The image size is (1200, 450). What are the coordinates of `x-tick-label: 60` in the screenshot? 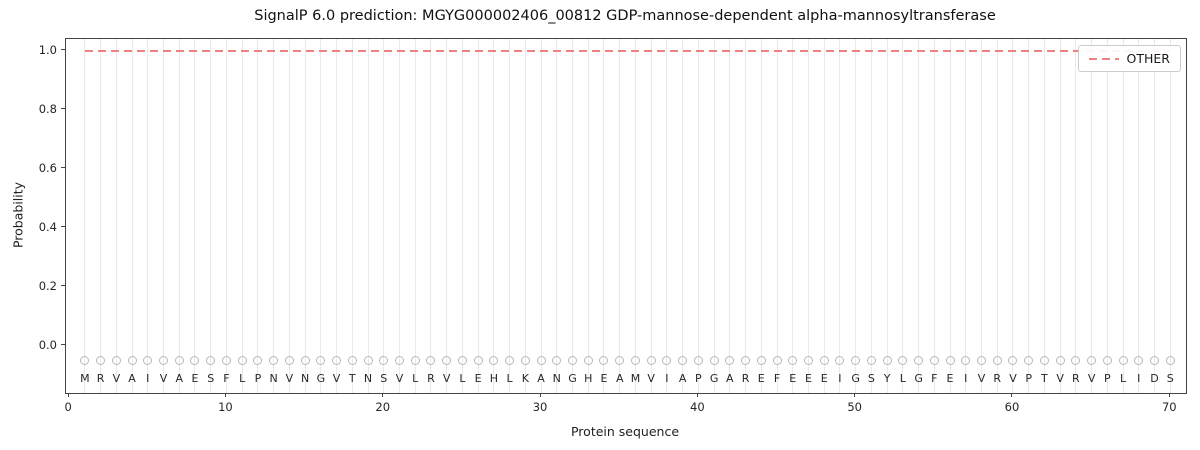 It's located at (1012, 407).